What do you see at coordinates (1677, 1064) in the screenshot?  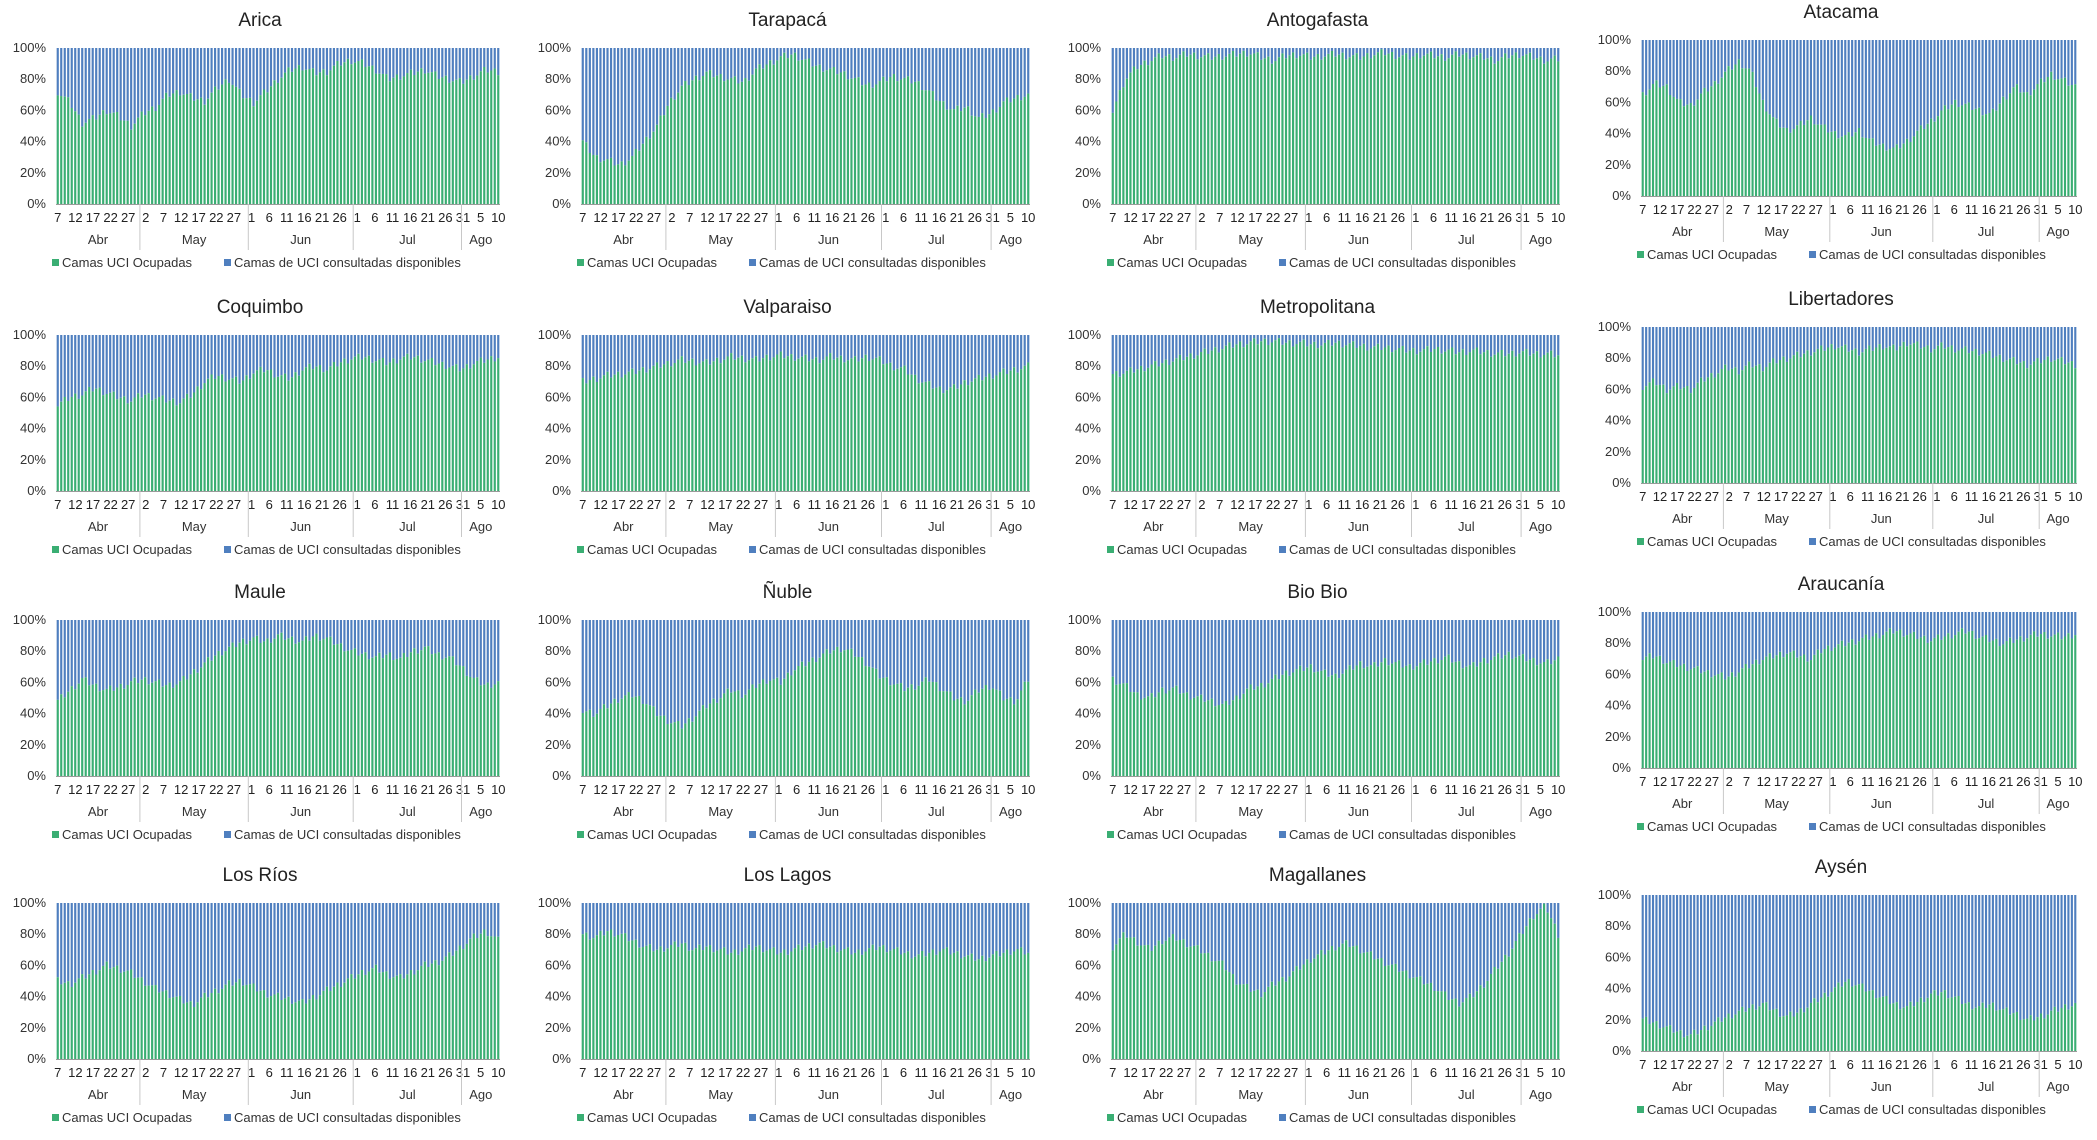 I see `x-tick-label: 17` at bounding box center [1677, 1064].